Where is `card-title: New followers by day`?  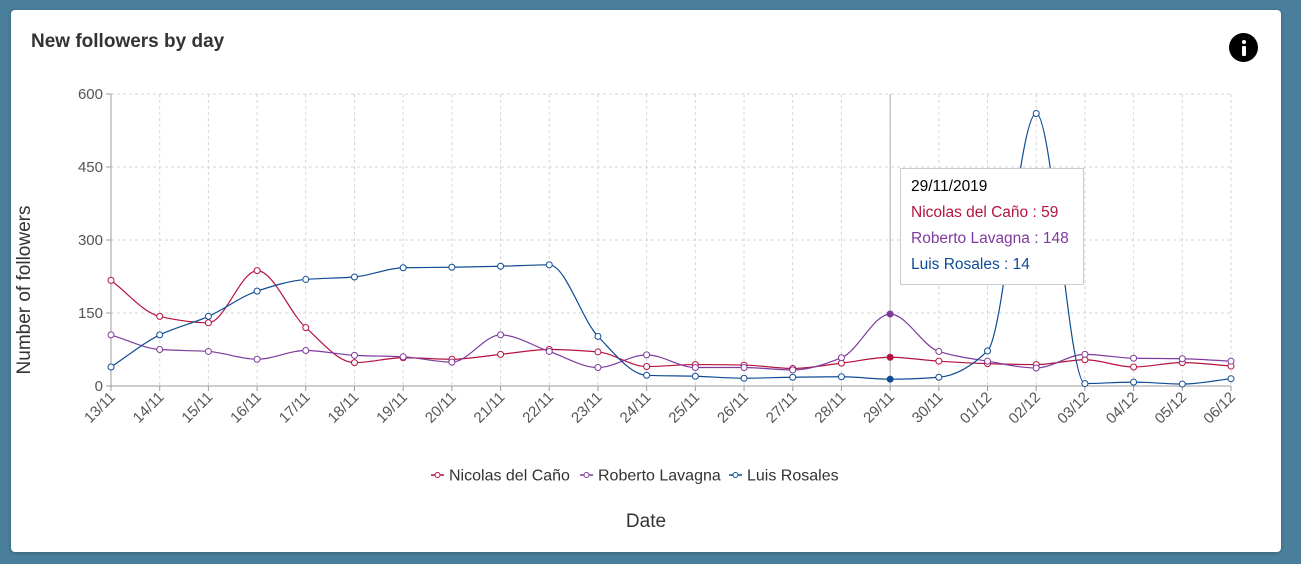 card-title: New followers by day is located at coordinates (128, 41).